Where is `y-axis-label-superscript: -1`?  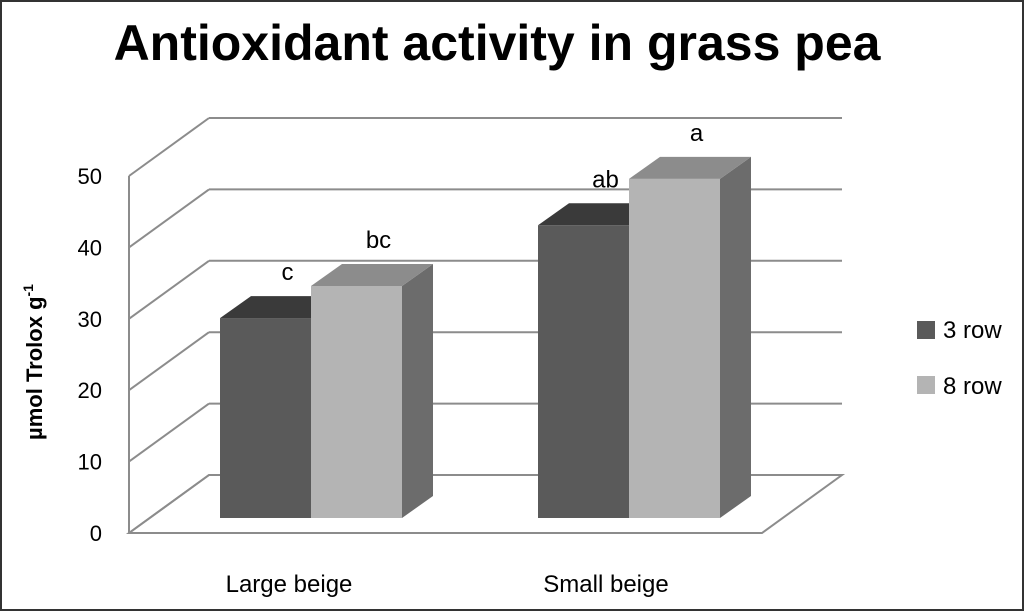 y-axis-label-superscript: -1 is located at coordinates (28, 290).